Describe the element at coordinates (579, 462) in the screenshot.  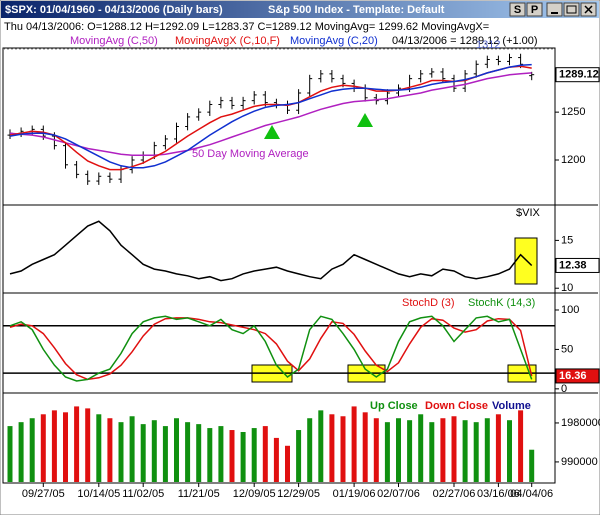
I see `y-tick-label: 990000` at that location.